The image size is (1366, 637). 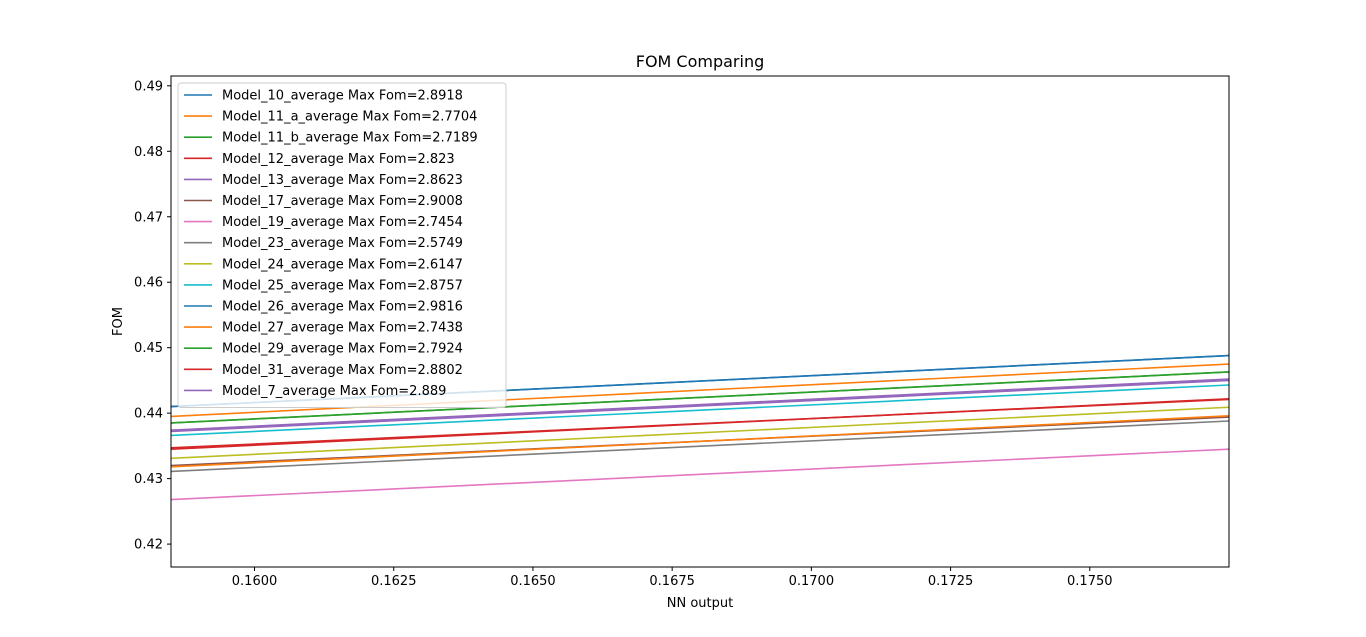 What do you see at coordinates (342, 96) in the screenshot?
I see `legend-entry: Model_10_average Max Fom=2.8918` at bounding box center [342, 96].